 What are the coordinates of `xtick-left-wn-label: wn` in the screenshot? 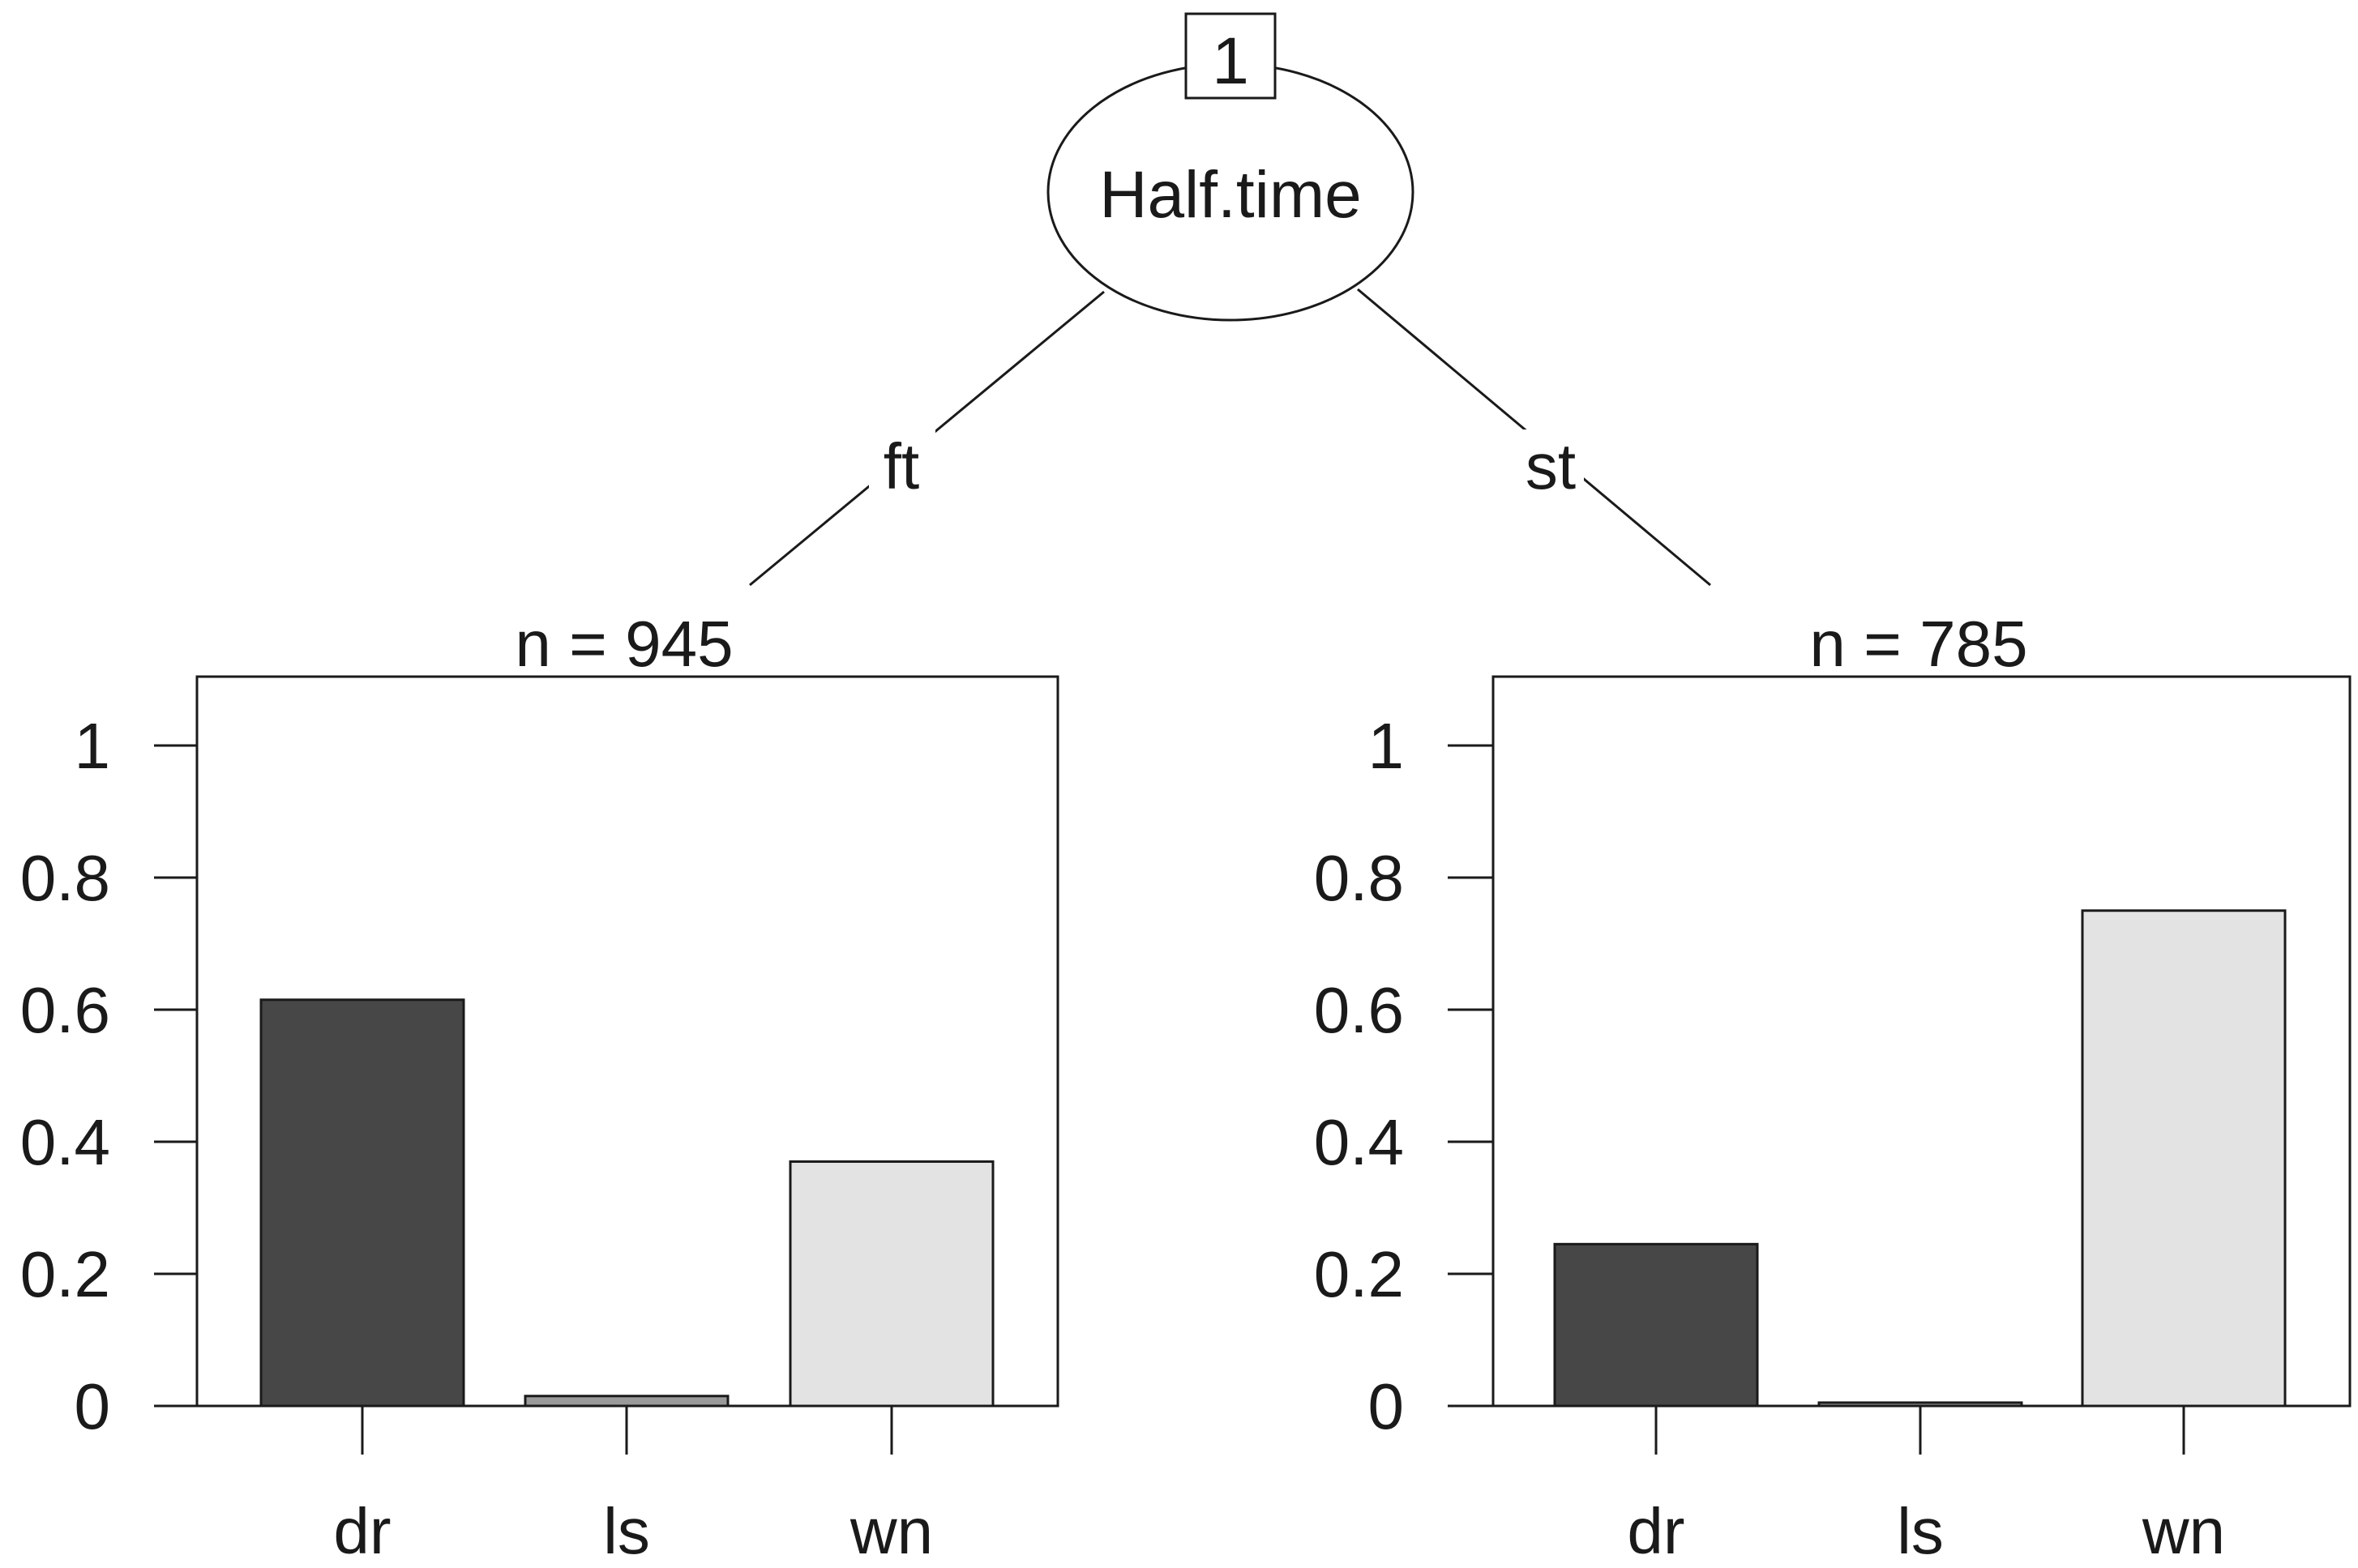 It's located at (891, 1531).